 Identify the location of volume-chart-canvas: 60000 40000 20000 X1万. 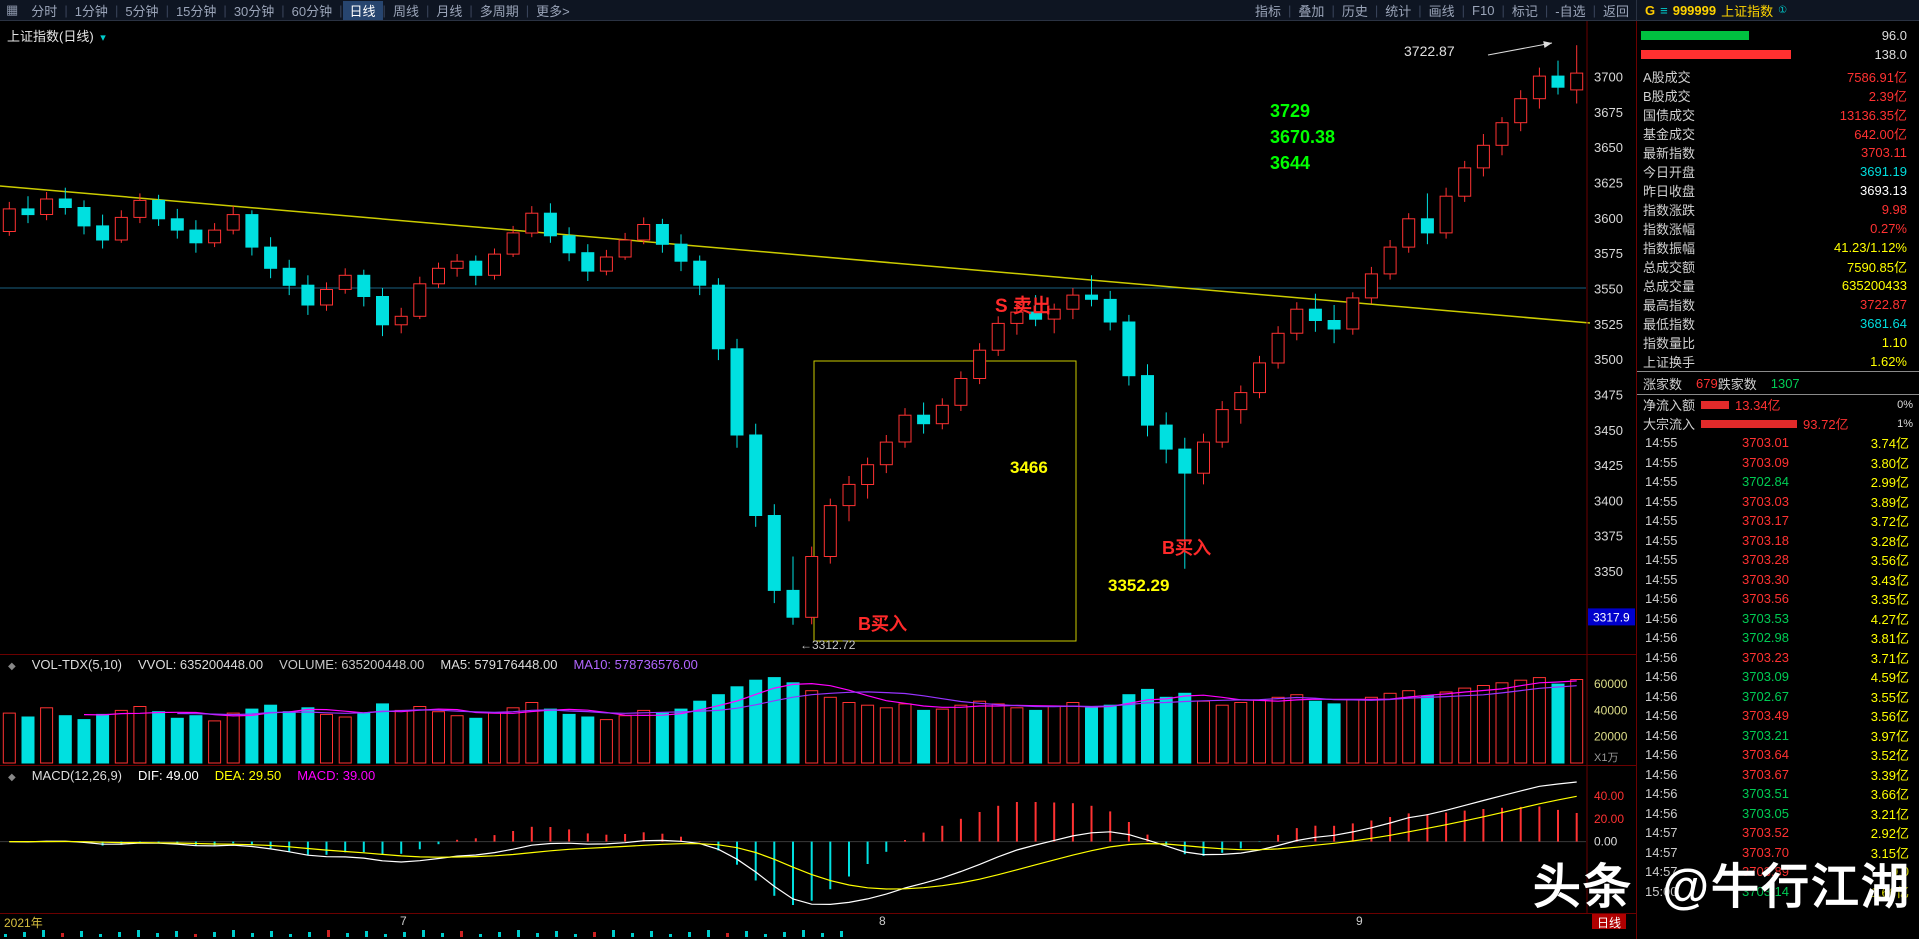
(818, 710).